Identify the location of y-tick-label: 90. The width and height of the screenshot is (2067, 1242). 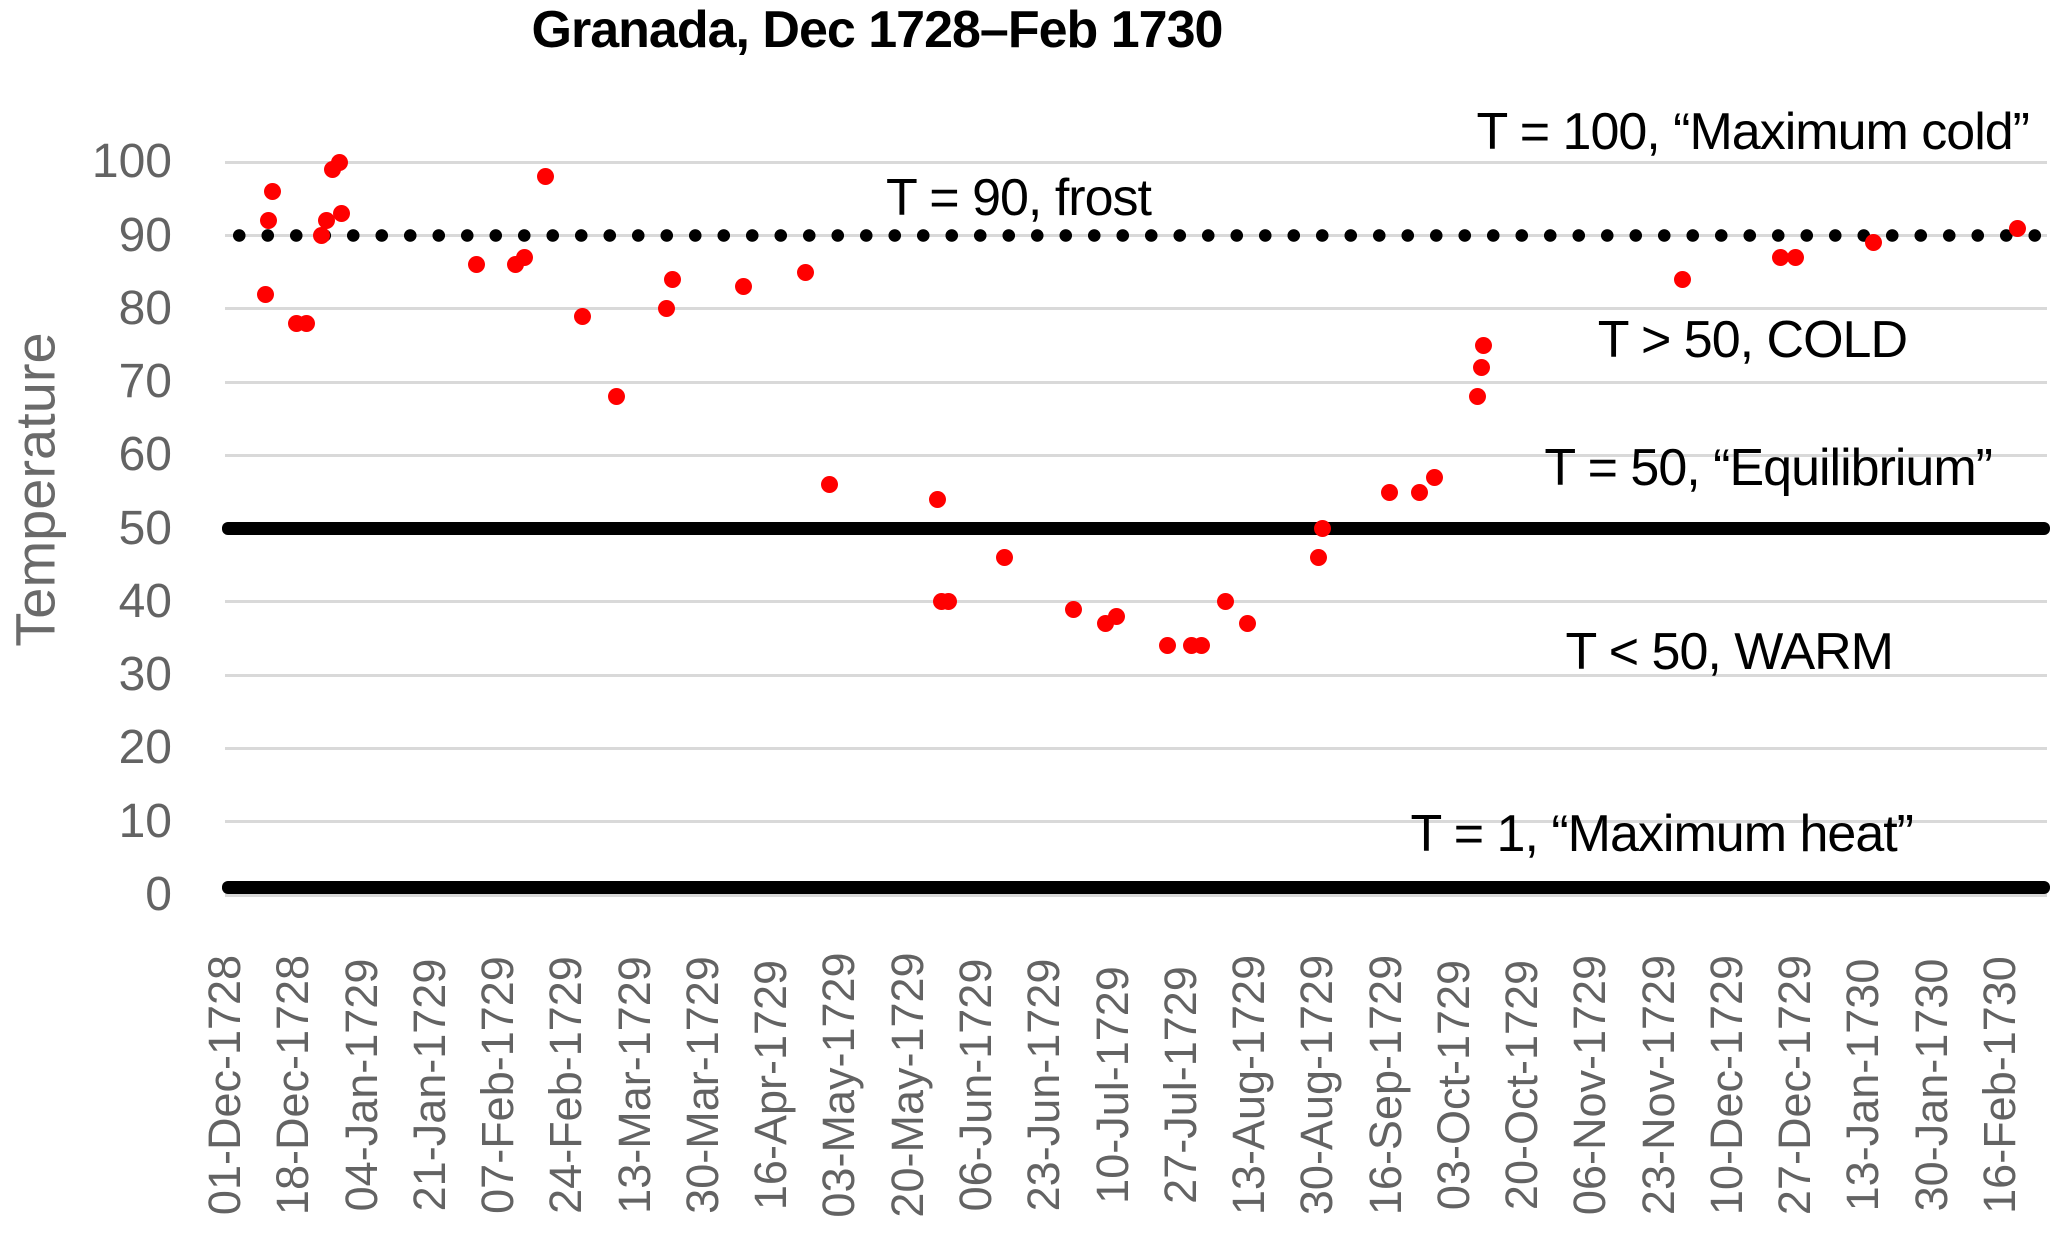
(145, 235).